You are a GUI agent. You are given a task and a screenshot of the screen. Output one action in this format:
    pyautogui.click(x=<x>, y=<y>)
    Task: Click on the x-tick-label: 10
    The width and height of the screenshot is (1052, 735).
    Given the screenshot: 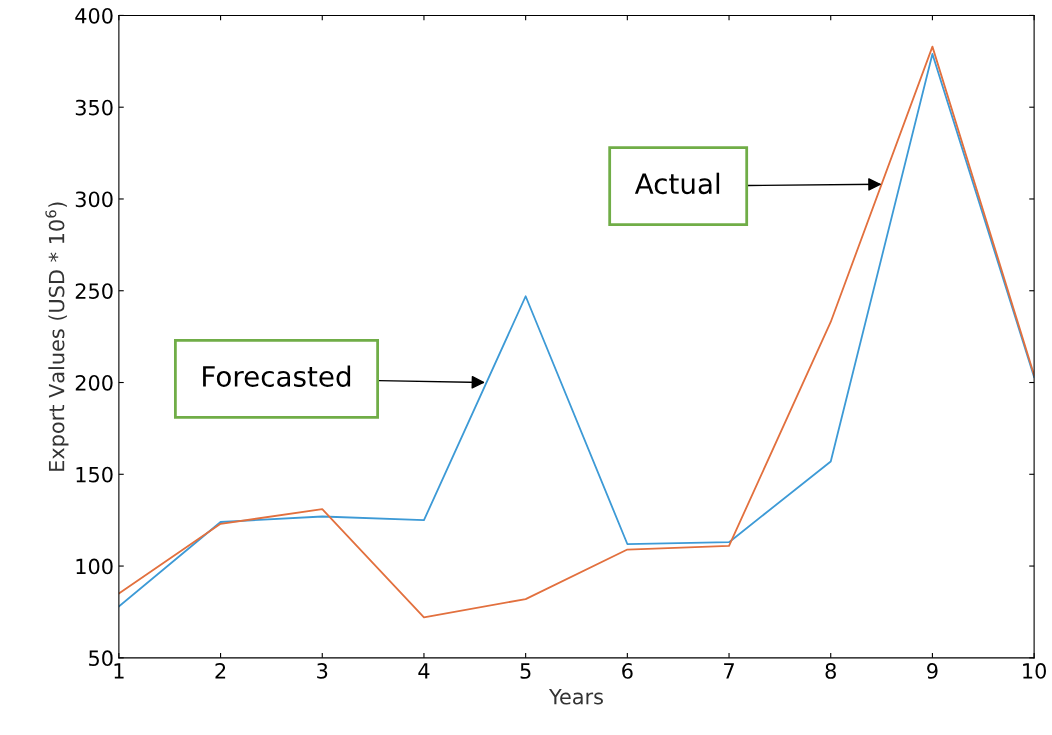 What is the action you would take?
    pyautogui.click(x=1034, y=671)
    